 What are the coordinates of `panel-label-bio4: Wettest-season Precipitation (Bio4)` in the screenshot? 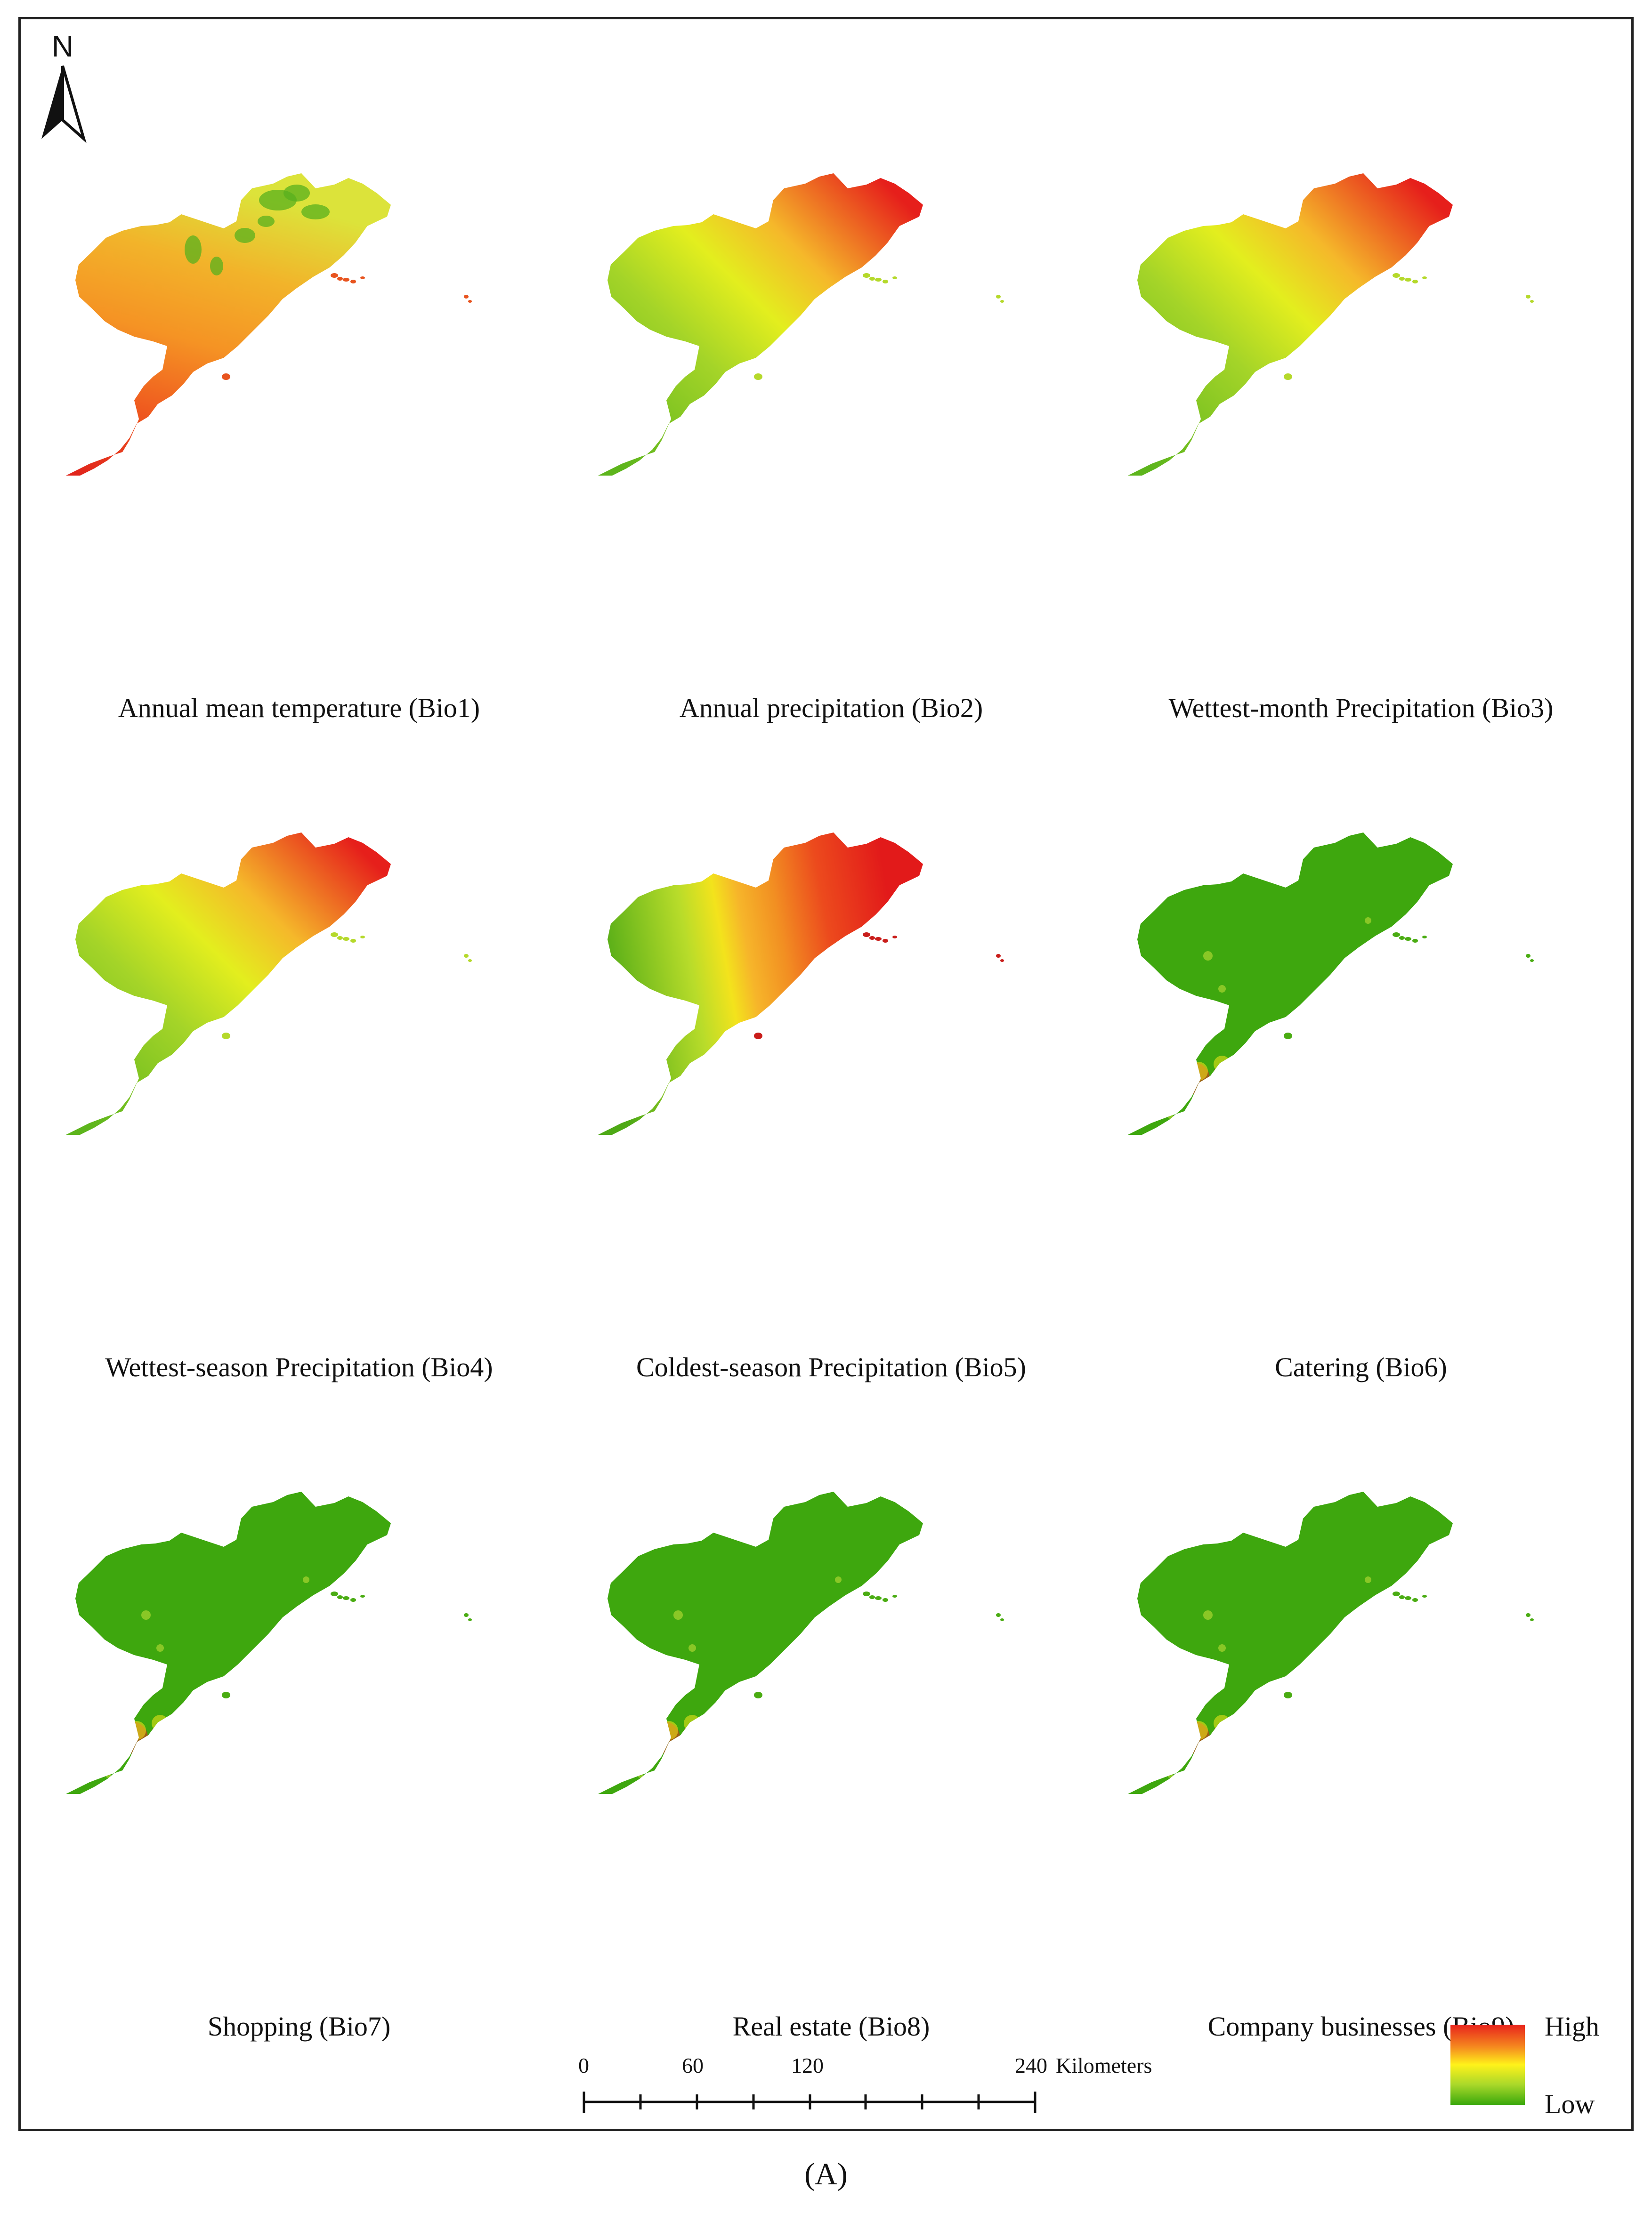 It's located at (299, 1367).